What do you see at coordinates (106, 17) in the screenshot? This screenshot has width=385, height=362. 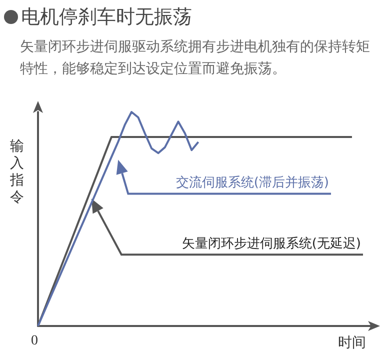 I see `chart-title: 电机停刹车时无振荡` at bounding box center [106, 17].